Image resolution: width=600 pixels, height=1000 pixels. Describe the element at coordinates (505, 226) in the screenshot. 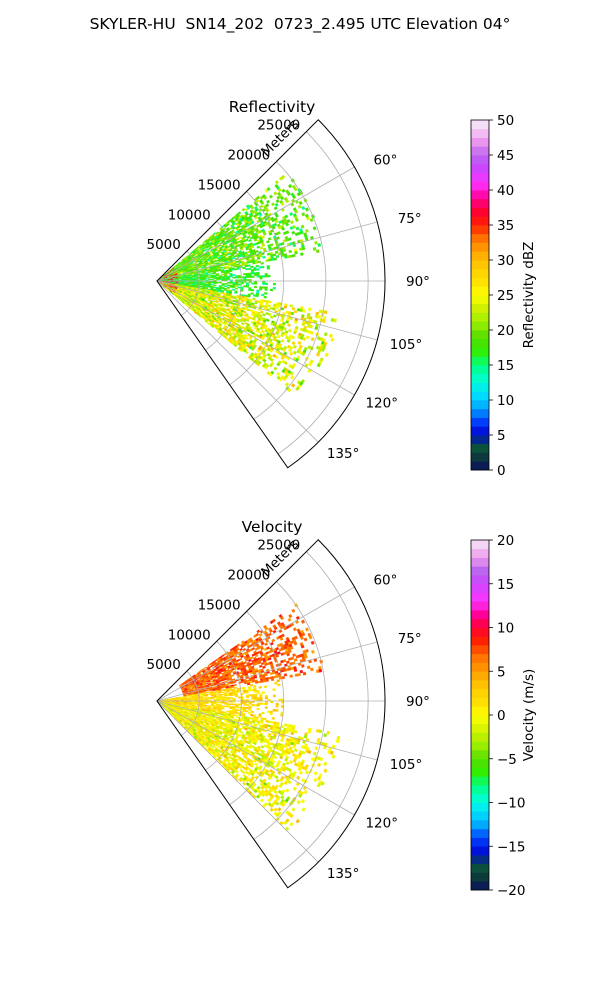

I see `colorbar-tick-label: 35` at that location.